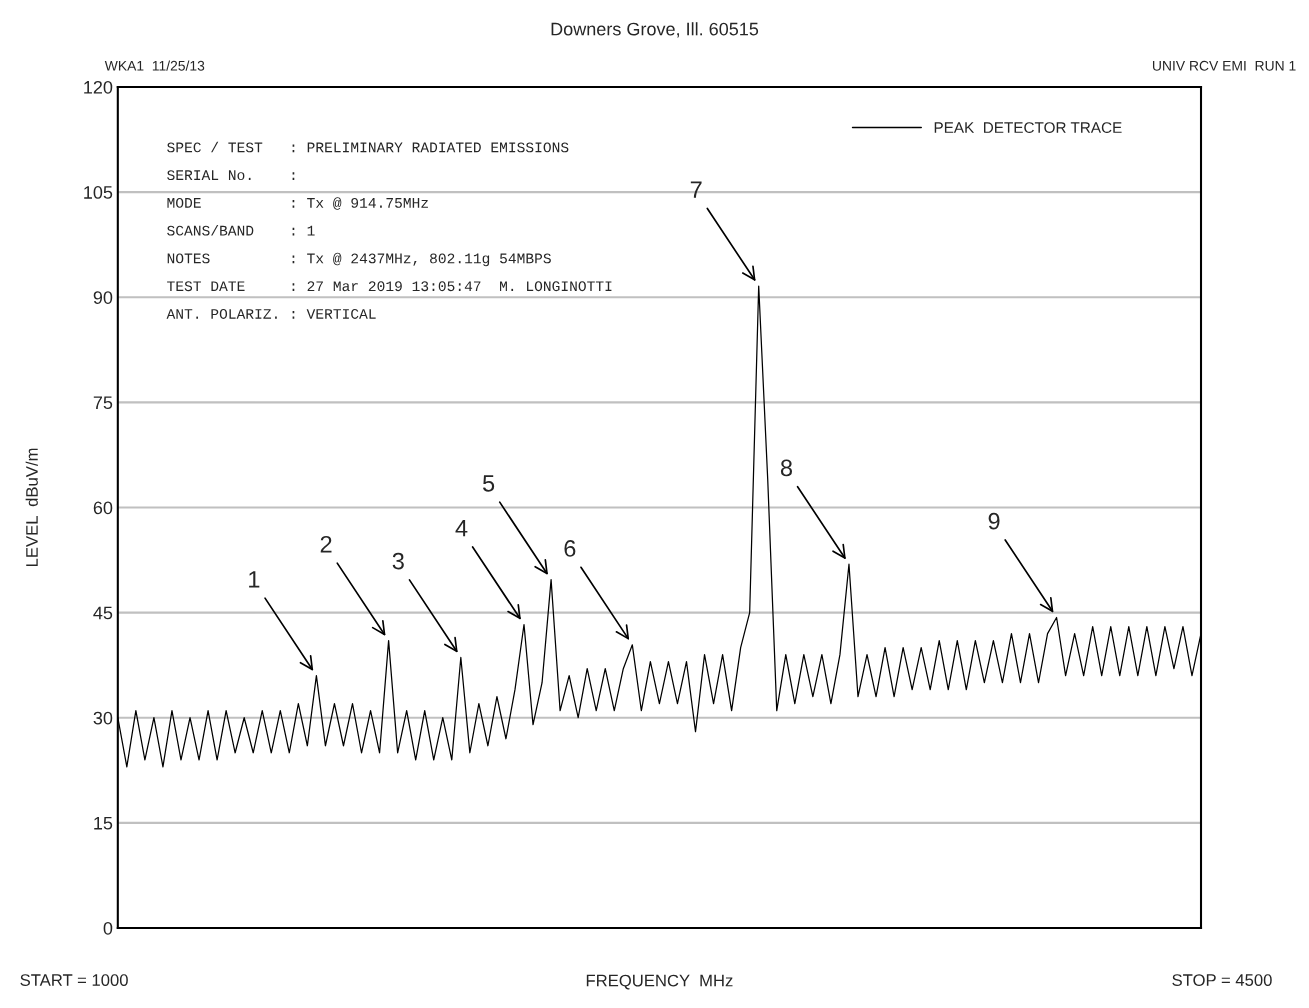  What do you see at coordinates (1222, 980) in the screenshot?
I see `text: STOP = 4500` at bounding box center [1222, 980].